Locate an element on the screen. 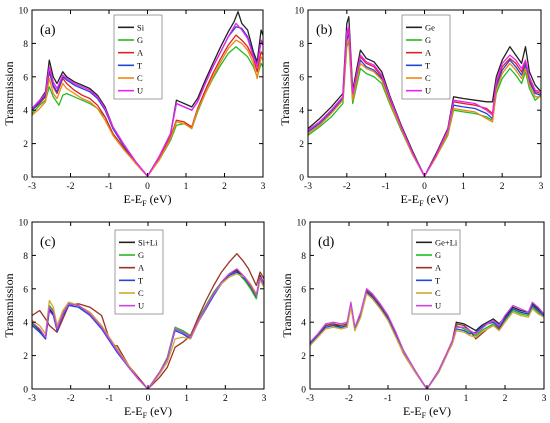  legend-entry: Si is located at coordinates (141, 27).